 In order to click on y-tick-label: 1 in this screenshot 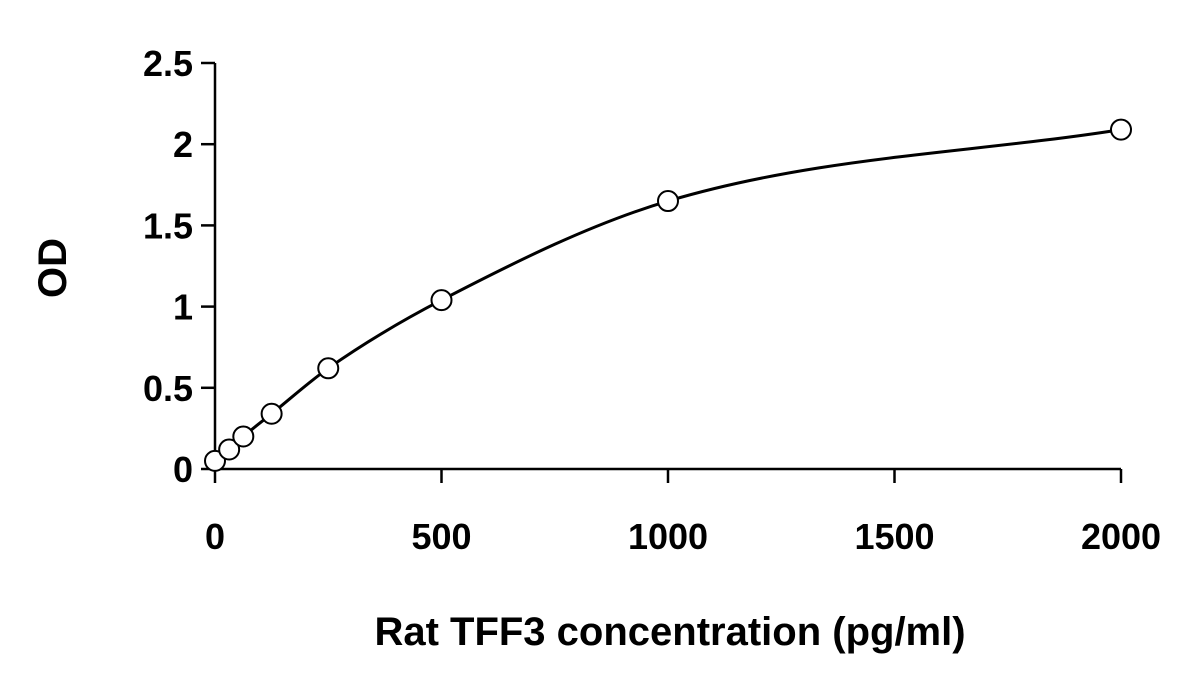, I will do `click(183, 307)`.